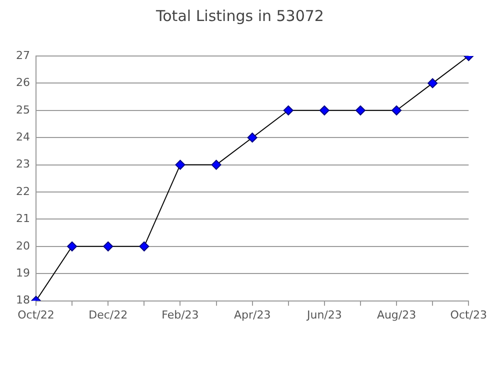 Image resolution: width=490 pixels, height=380 pixels. What do you see at coordinates (23, 191) in the screenshot?
I see `y-tick-label: 22` at bounding box center [23, 191].